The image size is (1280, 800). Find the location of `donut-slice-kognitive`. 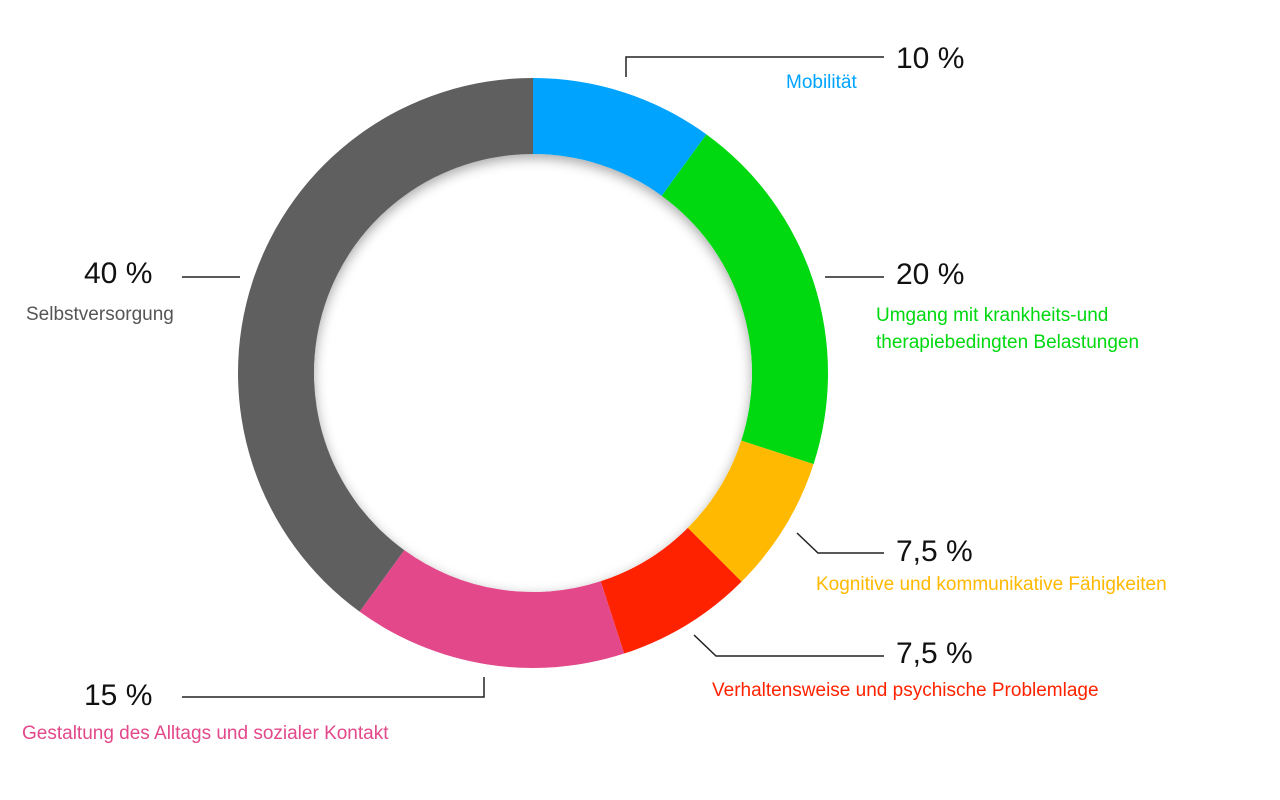

donut-slice-kognitive is located at coordinates (750, 511).